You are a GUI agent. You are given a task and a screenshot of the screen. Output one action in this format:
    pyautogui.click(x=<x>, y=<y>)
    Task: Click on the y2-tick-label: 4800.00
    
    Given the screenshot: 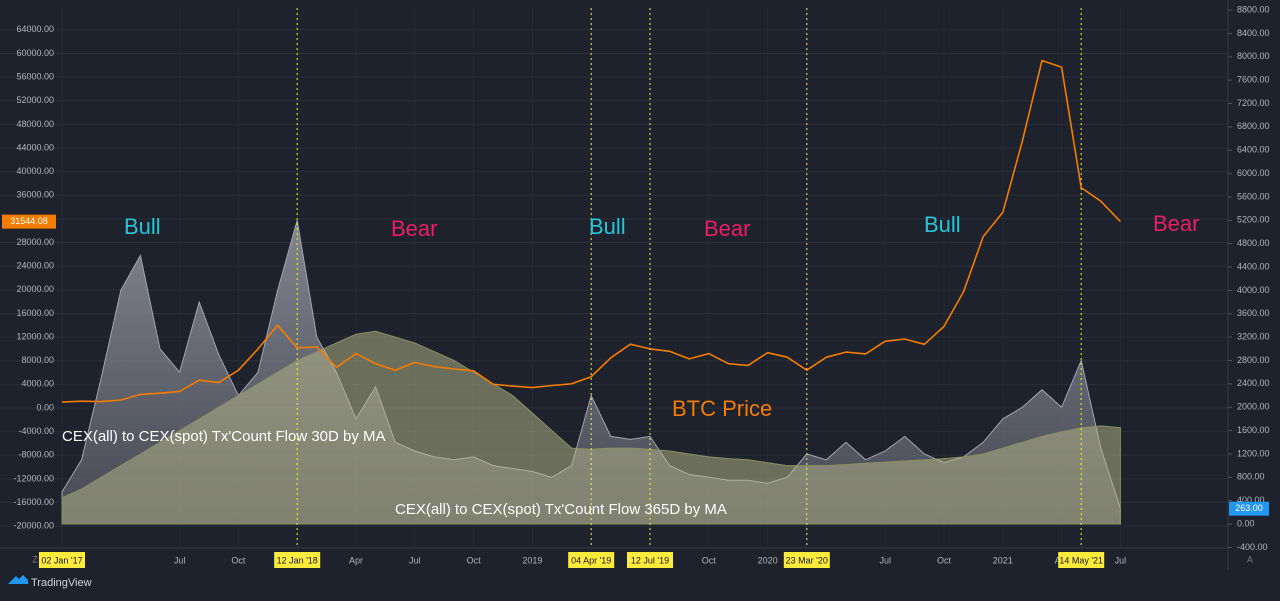 What is the action you would take?
    pyautogui.click(x=1253, y=243)
    